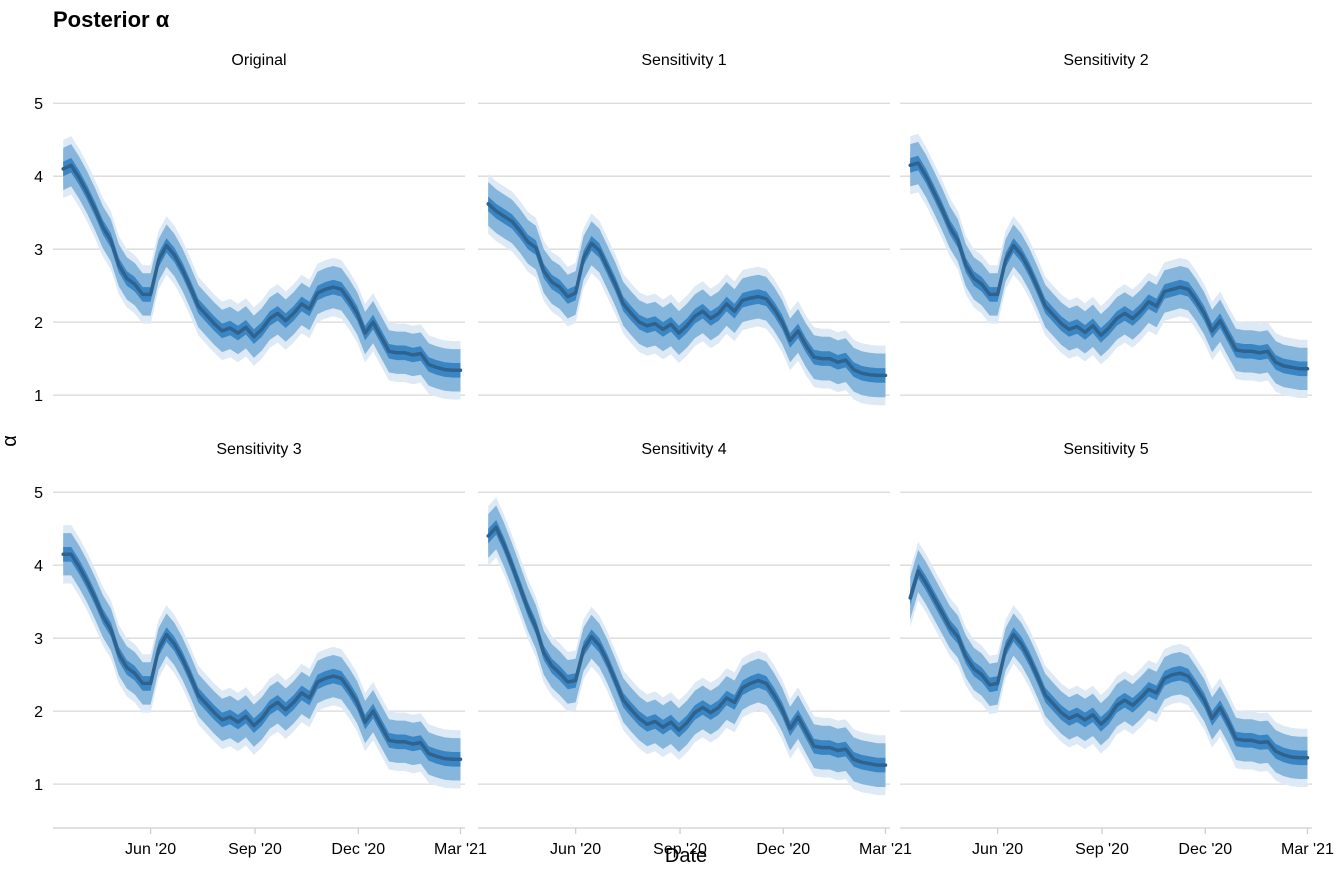 The image size is (1338, 869). I want to click on x-axis-label: Date, so click(686, 856).